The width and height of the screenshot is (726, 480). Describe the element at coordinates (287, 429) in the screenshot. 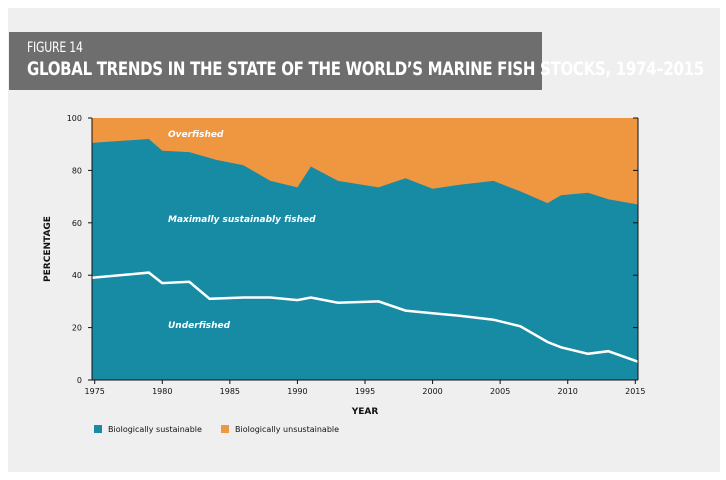

I see `legend-label-unsustainable: Biologically unsustainable` at that location.